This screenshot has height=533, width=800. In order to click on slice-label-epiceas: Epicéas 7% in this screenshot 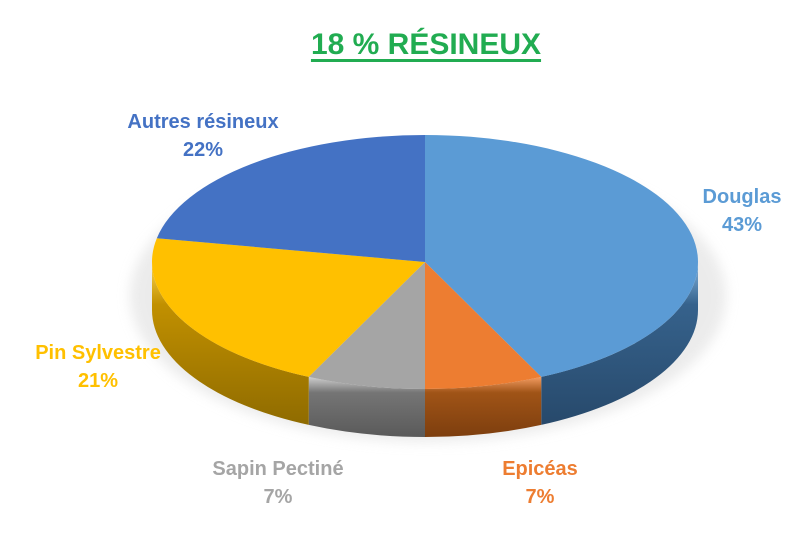, I will do `click(540, 483)`.